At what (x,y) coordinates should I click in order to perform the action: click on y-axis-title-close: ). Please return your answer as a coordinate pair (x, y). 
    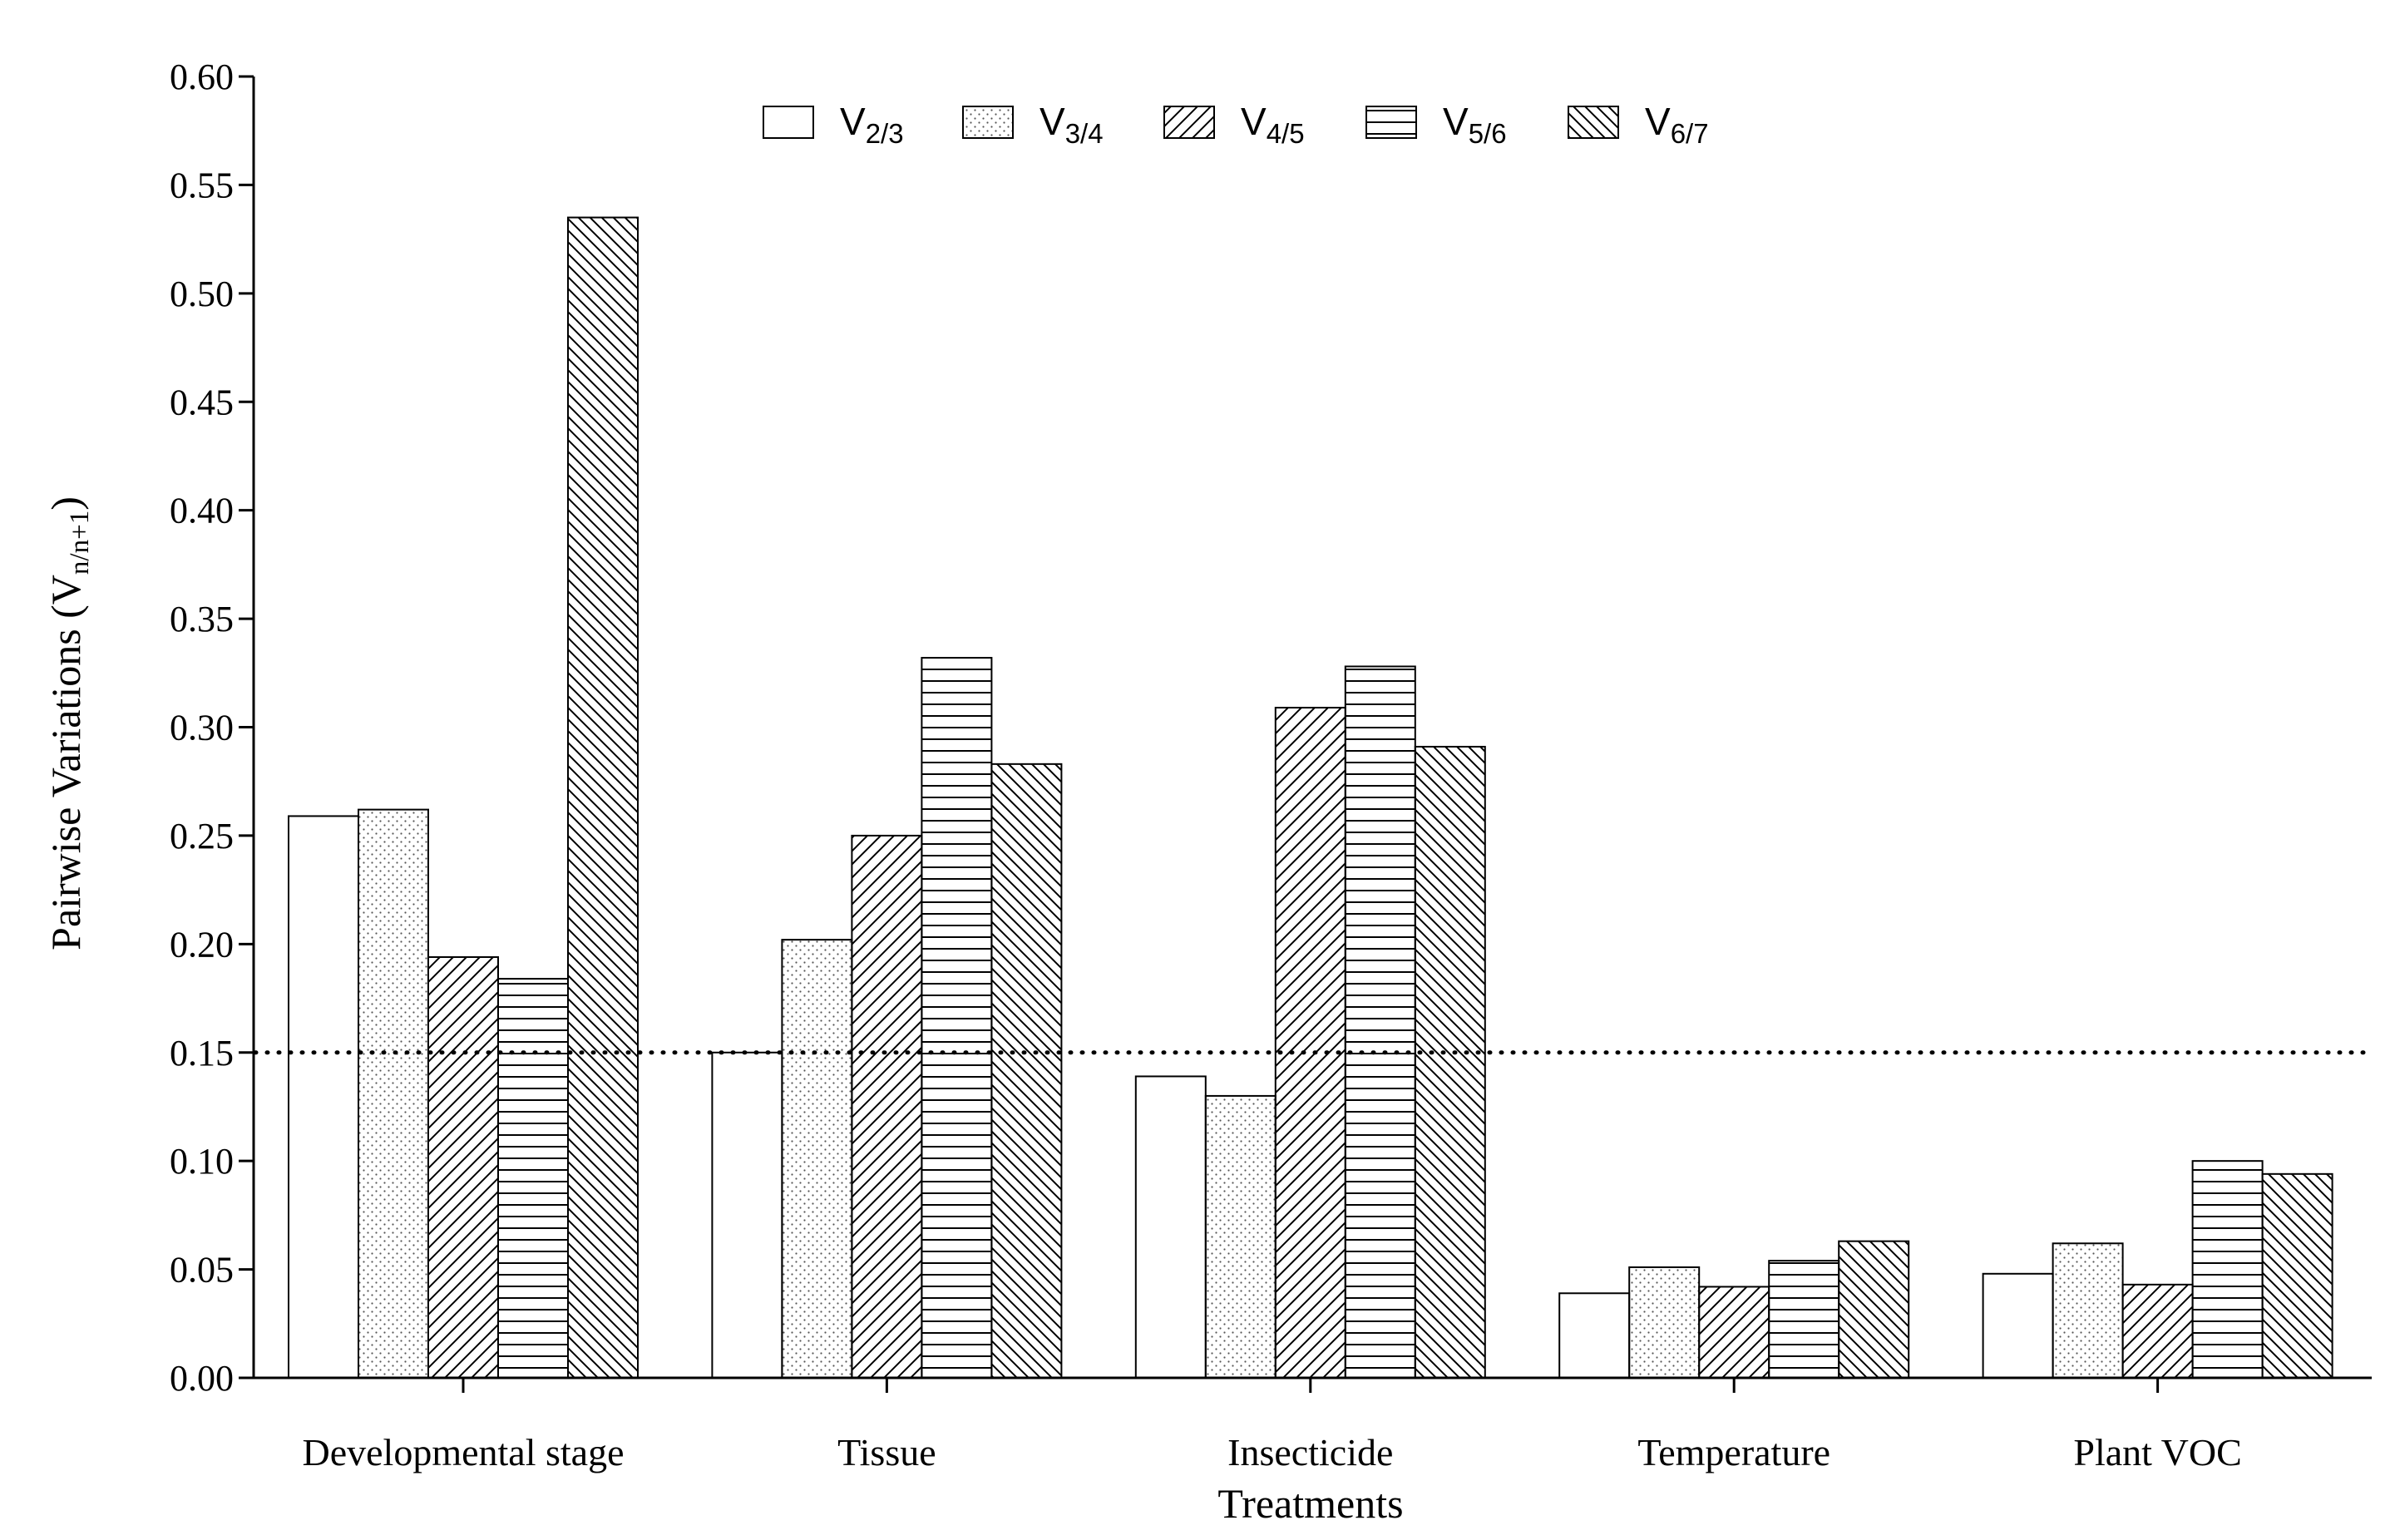
    Looking at the image, I should click on (65, 504).